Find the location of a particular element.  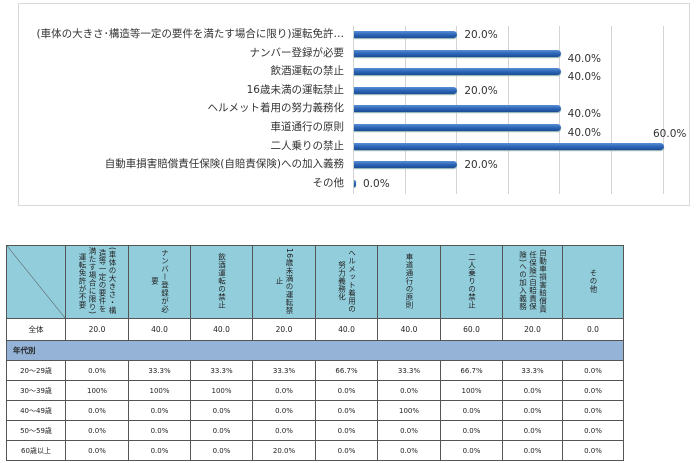

category-label: 二人乗りの禁止 is located at coordinates (307, 145).